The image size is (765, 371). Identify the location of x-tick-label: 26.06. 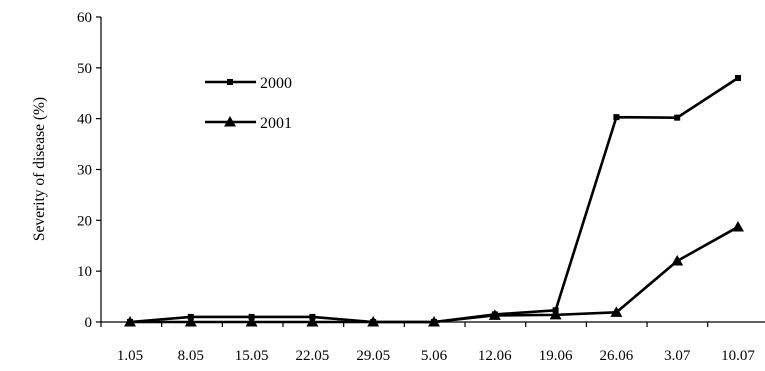
(617, 356).